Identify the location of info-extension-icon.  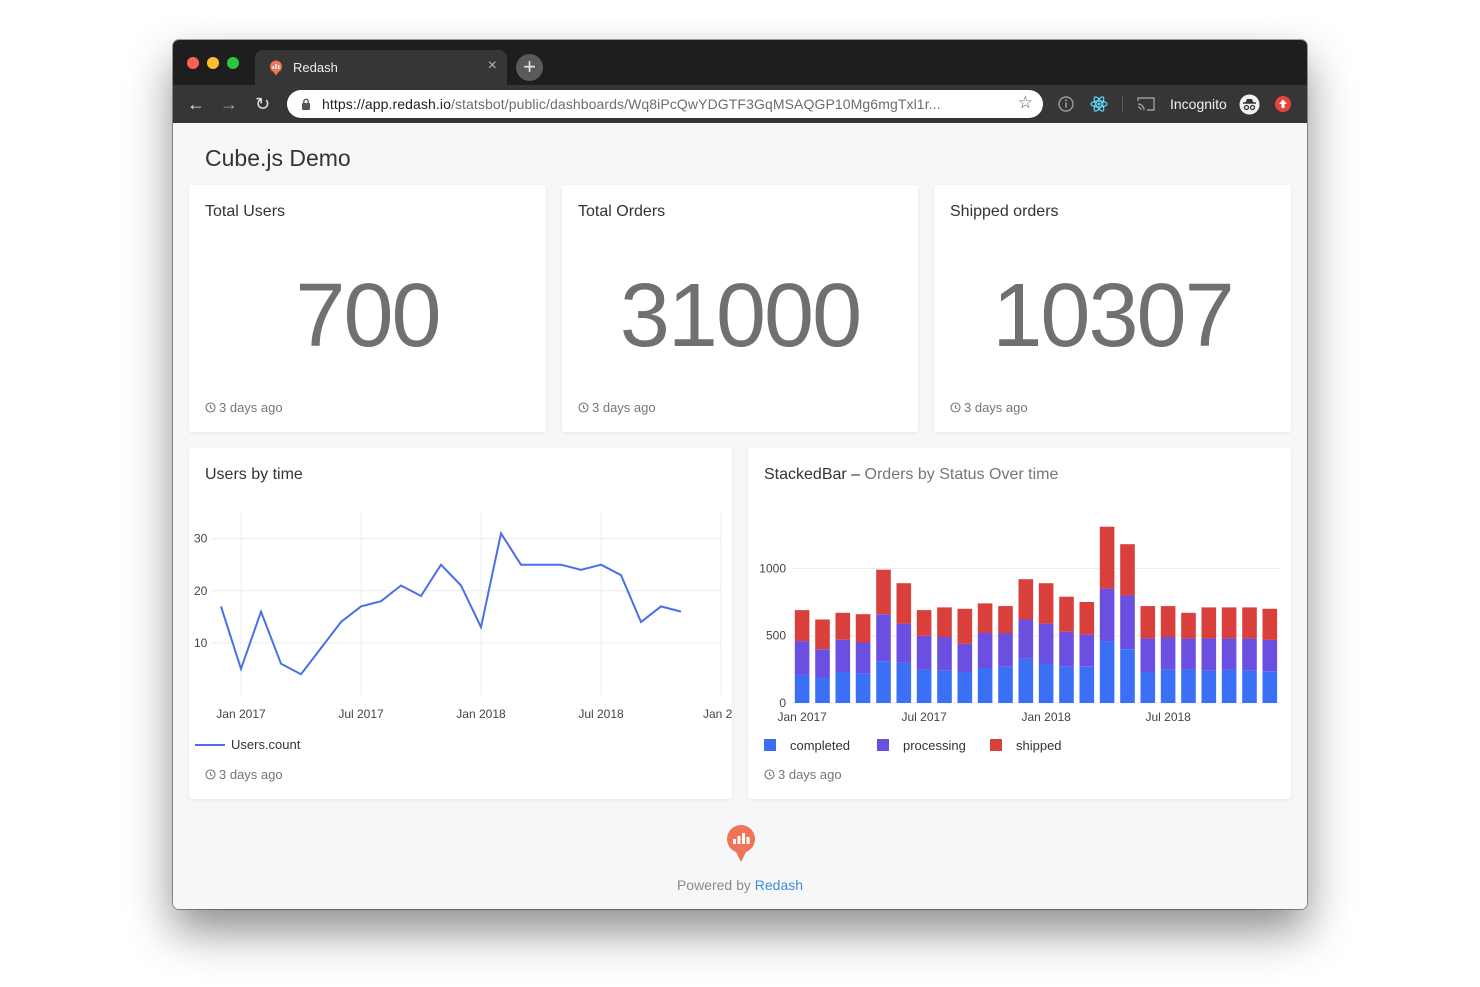
(1066, 104).